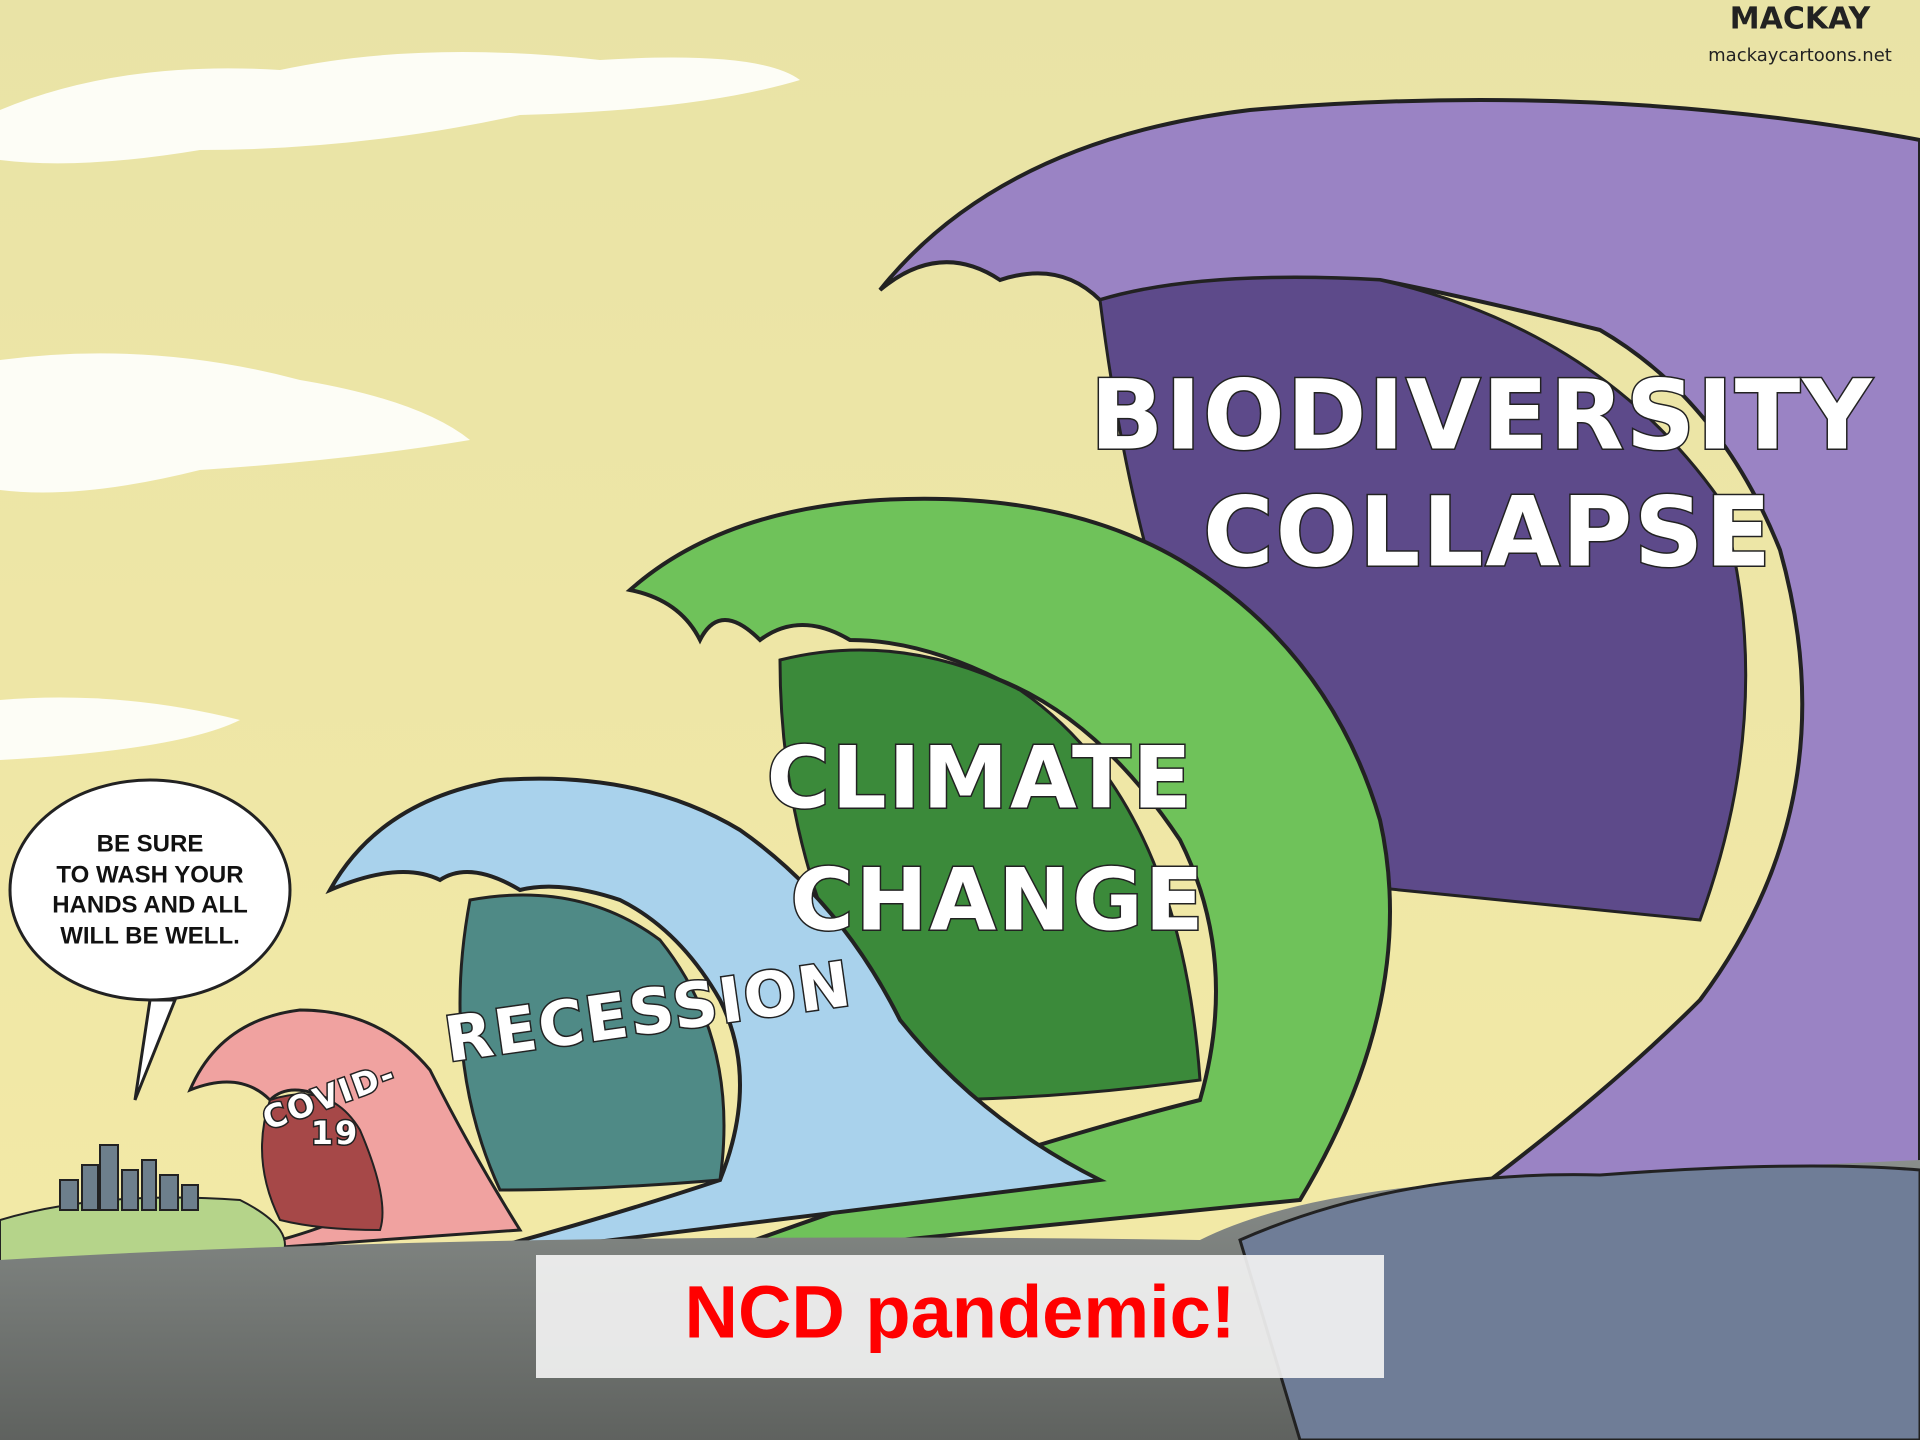 This screenshot has width=1920, height=1440. I want to click on bubble-line: WILL BE WELL., so click(150, 935).